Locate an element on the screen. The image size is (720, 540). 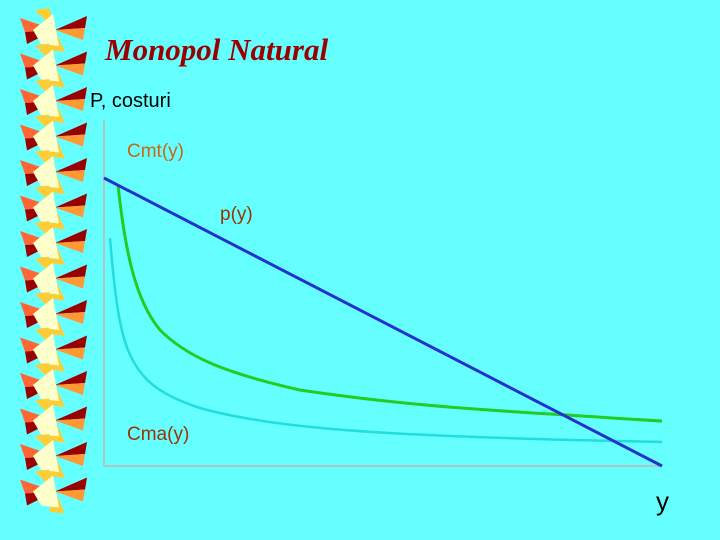
y-axis-label: P, costuri is located at coordinates (130, 101).